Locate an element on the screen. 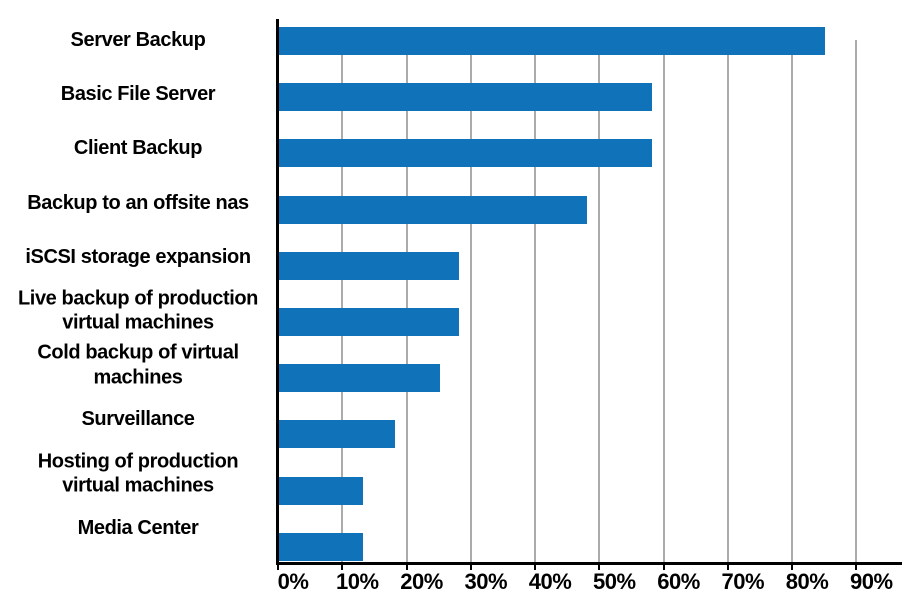 This screenshot has width=914, height=601. axis-tick-label: 70% is located at coordinates (743, 581).